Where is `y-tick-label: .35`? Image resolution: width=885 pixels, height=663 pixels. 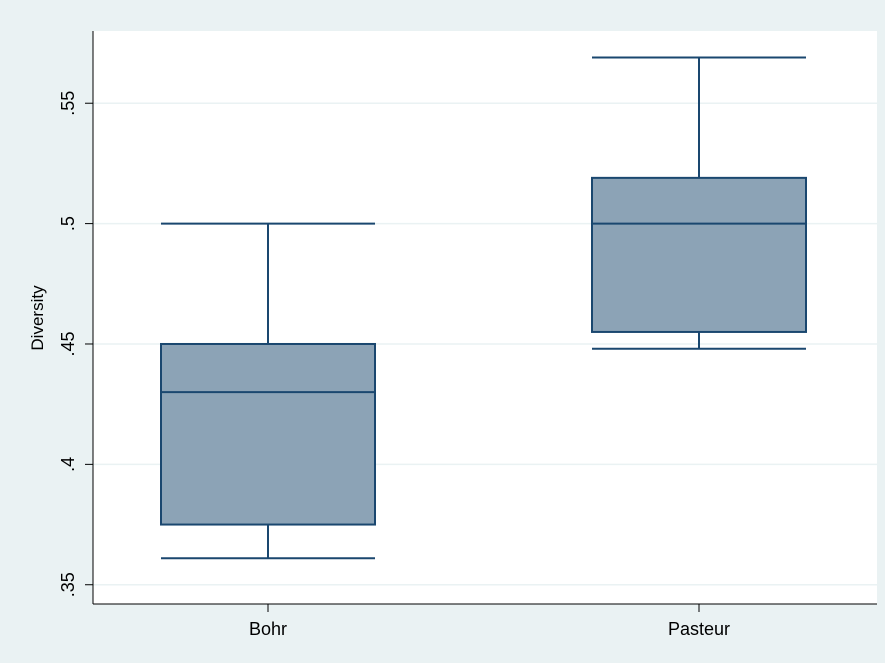 y-tick-label: .35 is located at coordinates (68, 584).